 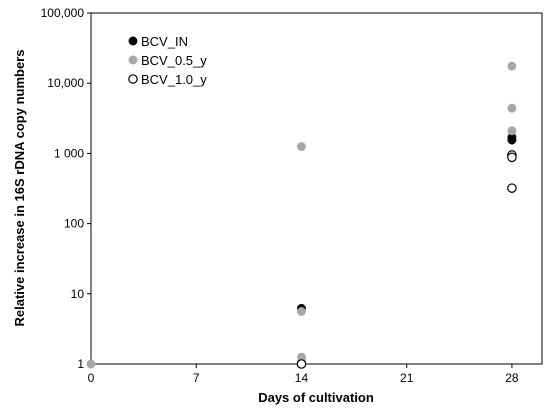 I want to click on x-tick-label: 7, so click(x=196, y=378).